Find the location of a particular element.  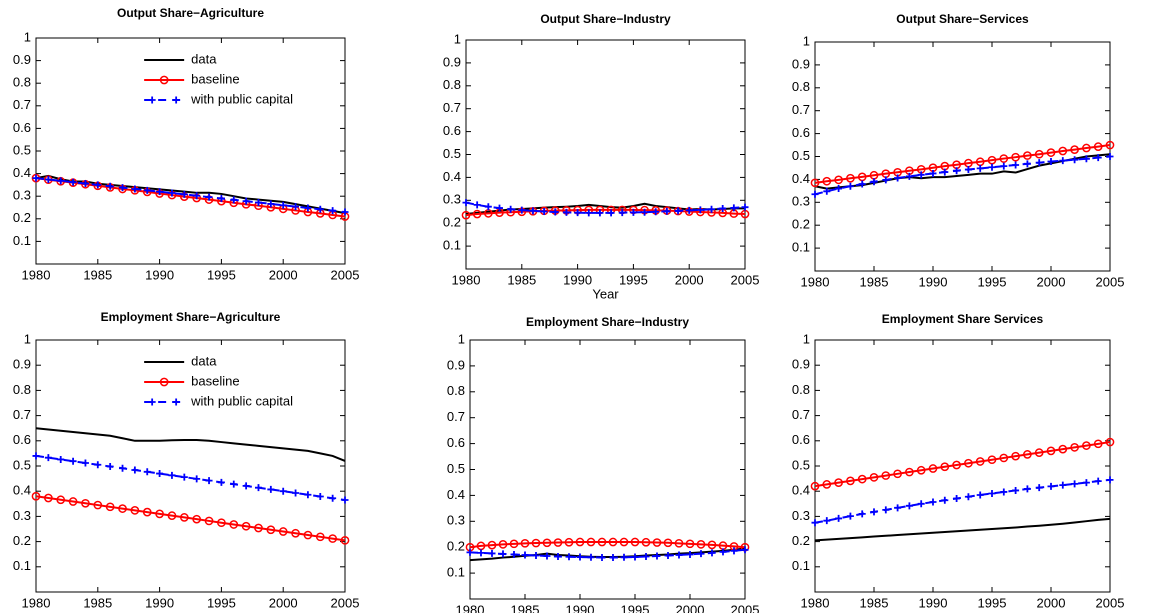

x-tick-label: 1995 is located at coordinates (635, 607).